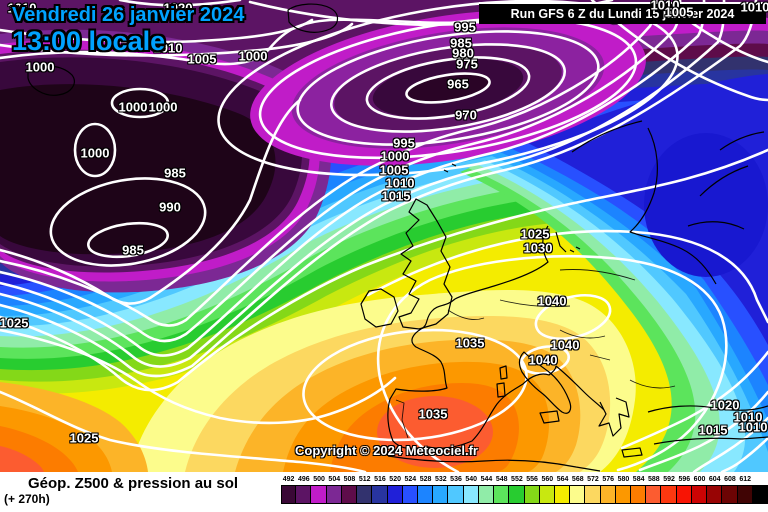 The image size is (768, 512). Describe the element at coordinates (410, 479) in the screenshot. I see `scale-value: 524` at that location.